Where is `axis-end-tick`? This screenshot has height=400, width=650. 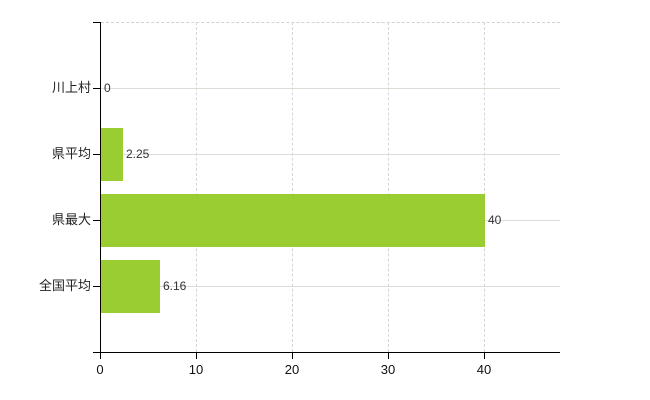
axis-end-tick is located at coordinates (97, 22).